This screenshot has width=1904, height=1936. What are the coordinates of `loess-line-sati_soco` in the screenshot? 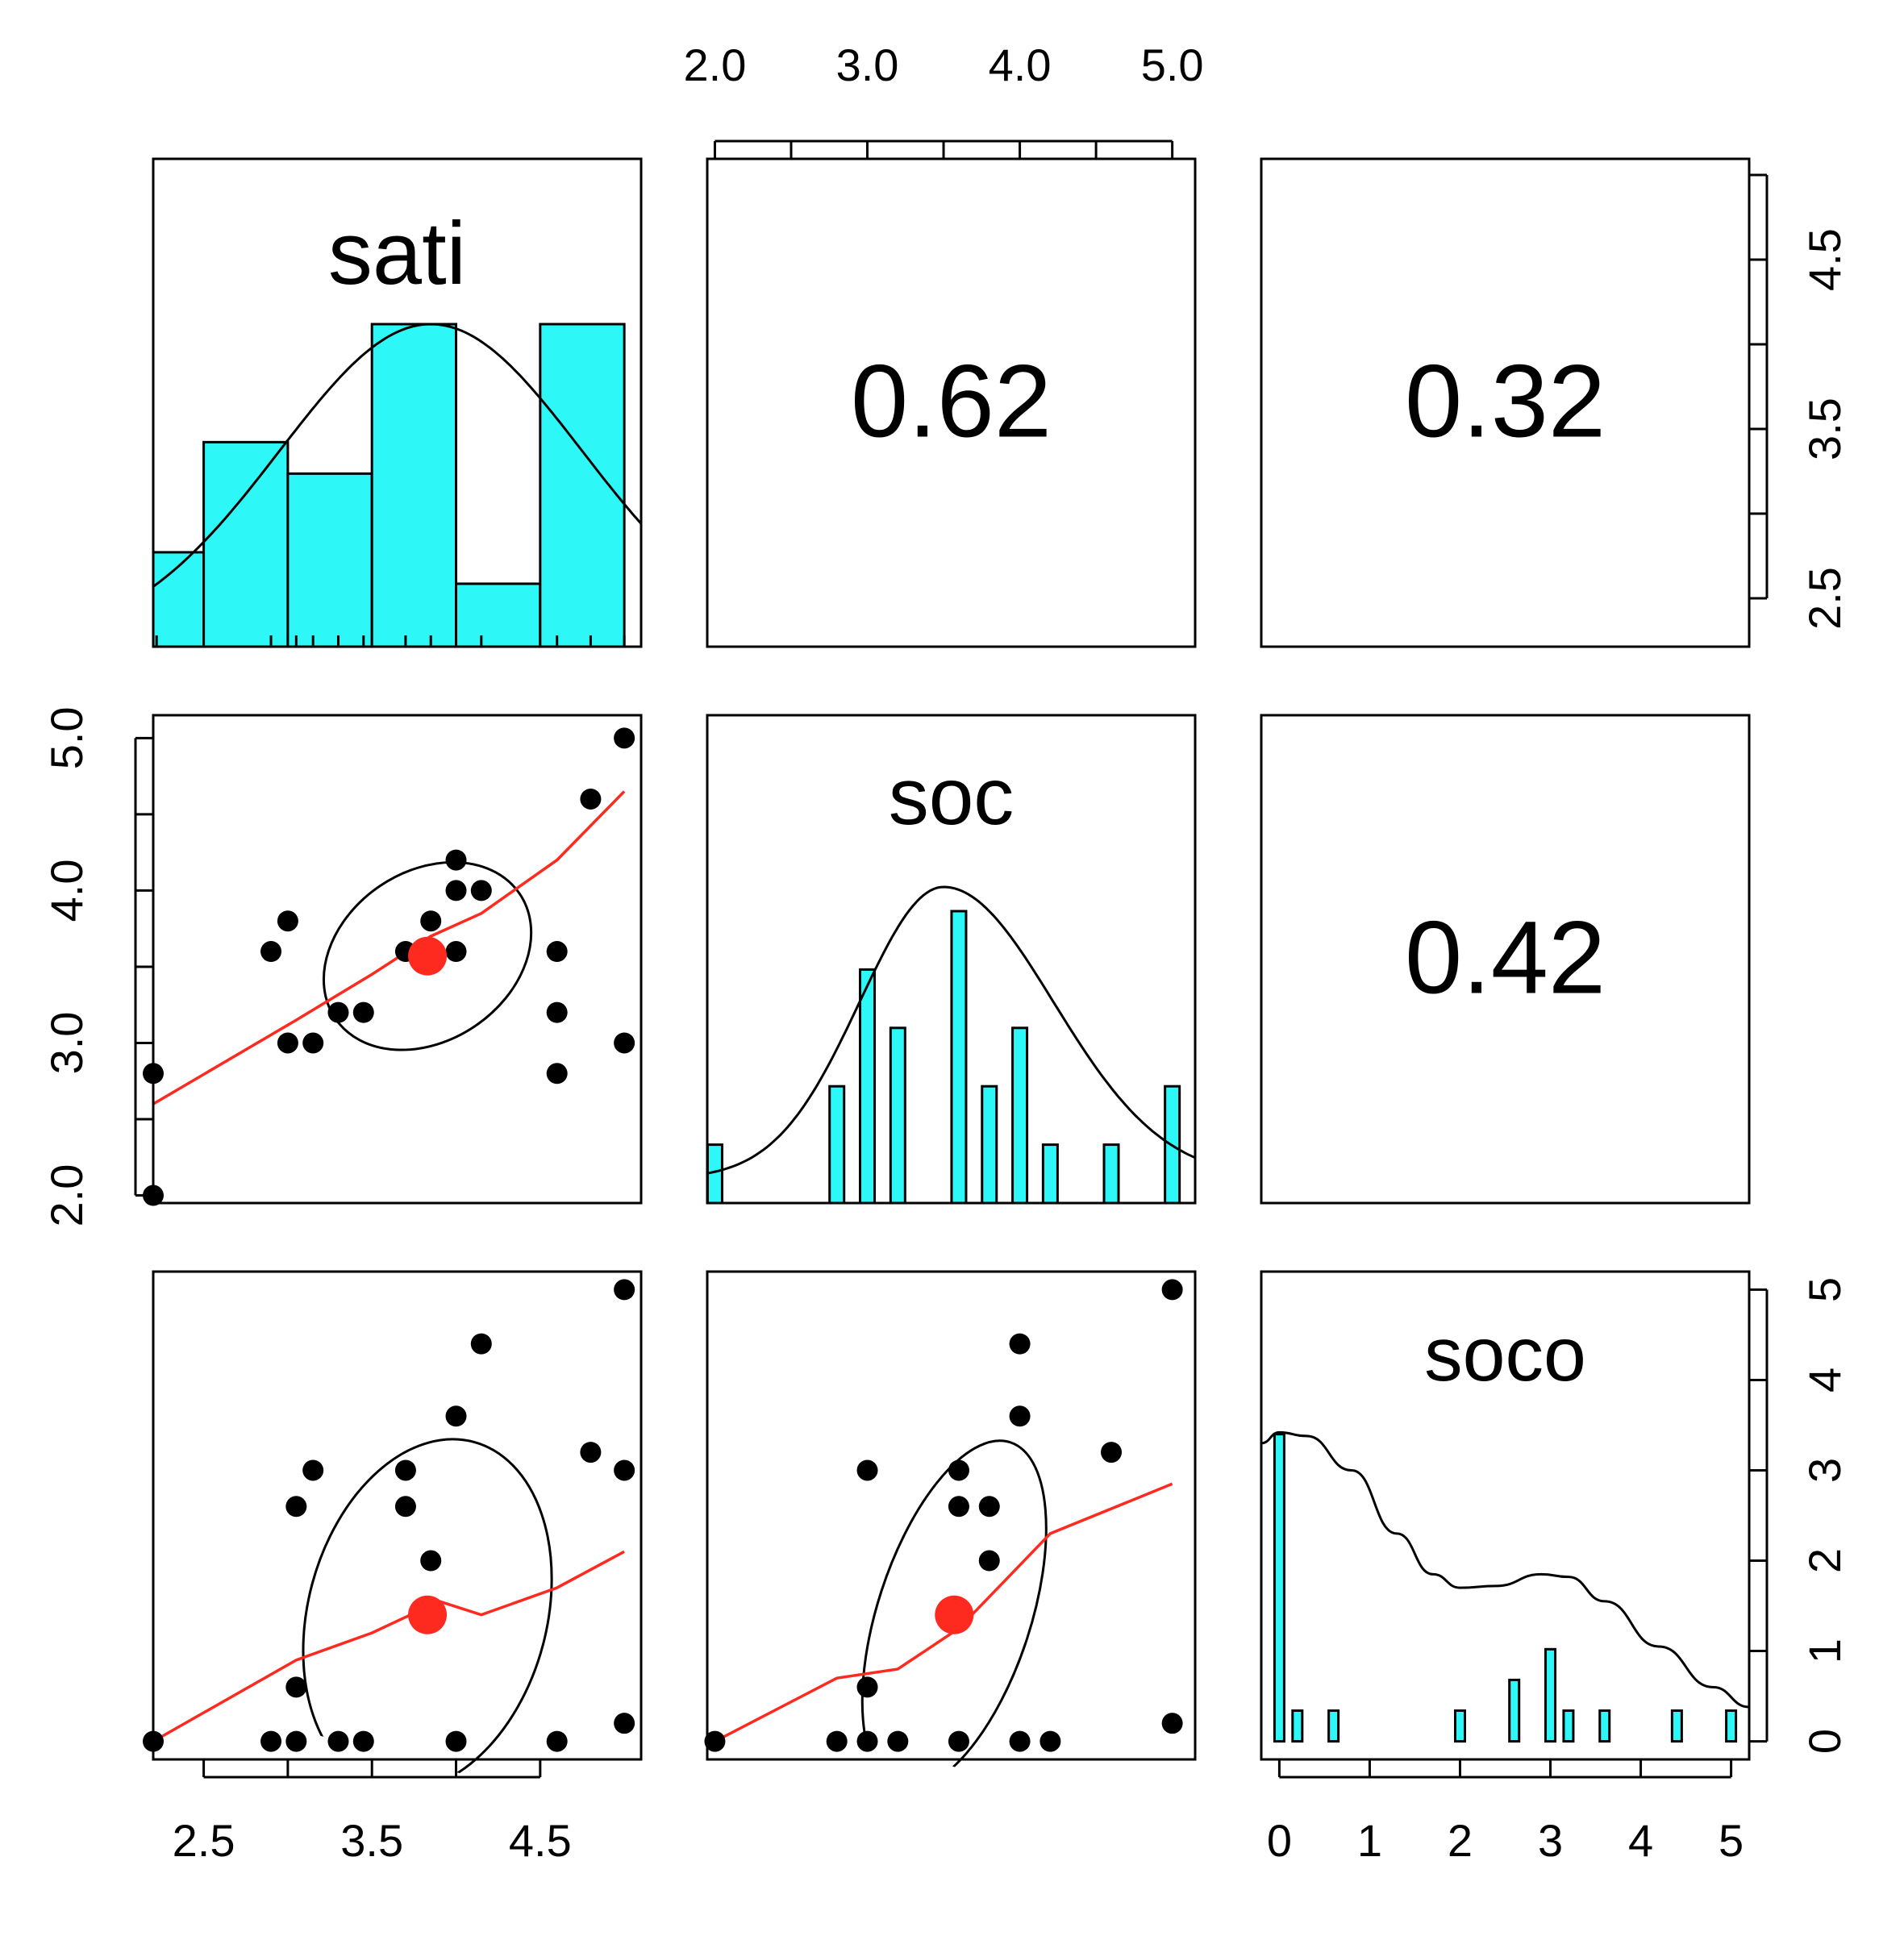 It's located at (388, 1646).